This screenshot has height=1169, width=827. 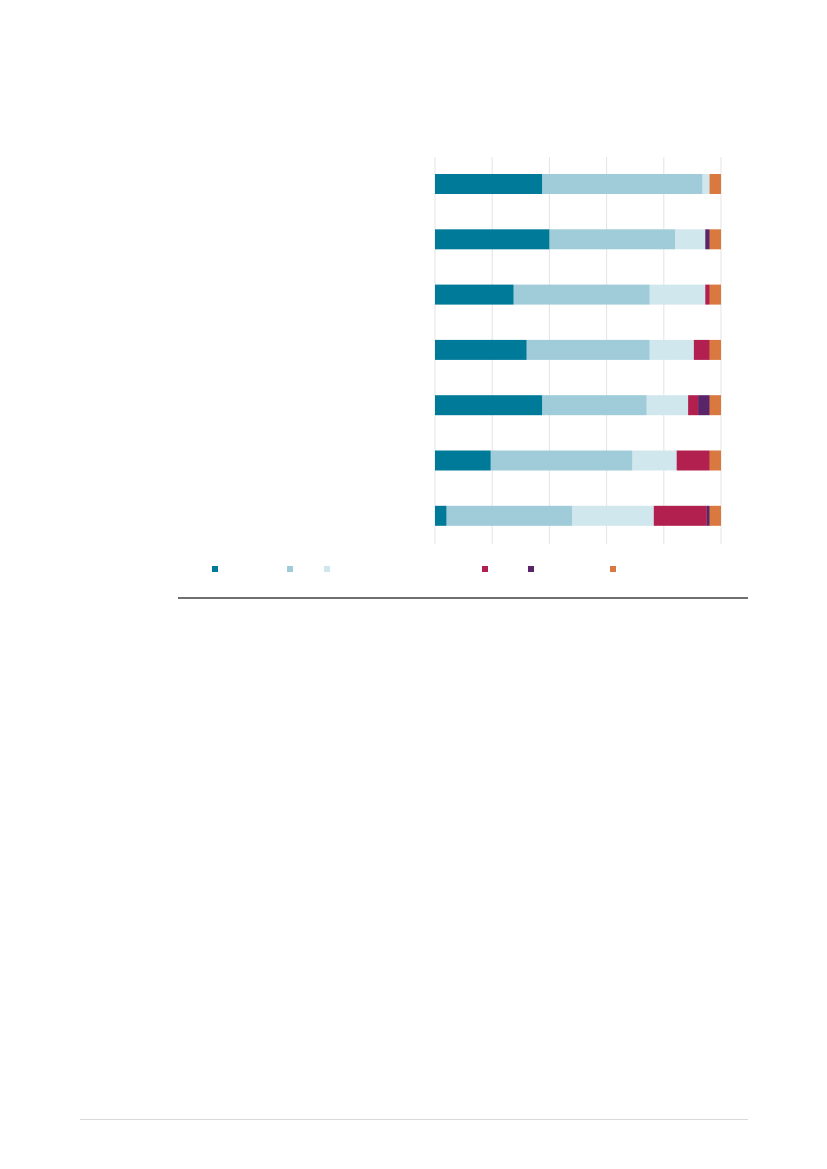 What do you see at coordinates (706, 184) in the screenshot?
I see `bar-segment-row1-series3` at bounding box center [706, 184].